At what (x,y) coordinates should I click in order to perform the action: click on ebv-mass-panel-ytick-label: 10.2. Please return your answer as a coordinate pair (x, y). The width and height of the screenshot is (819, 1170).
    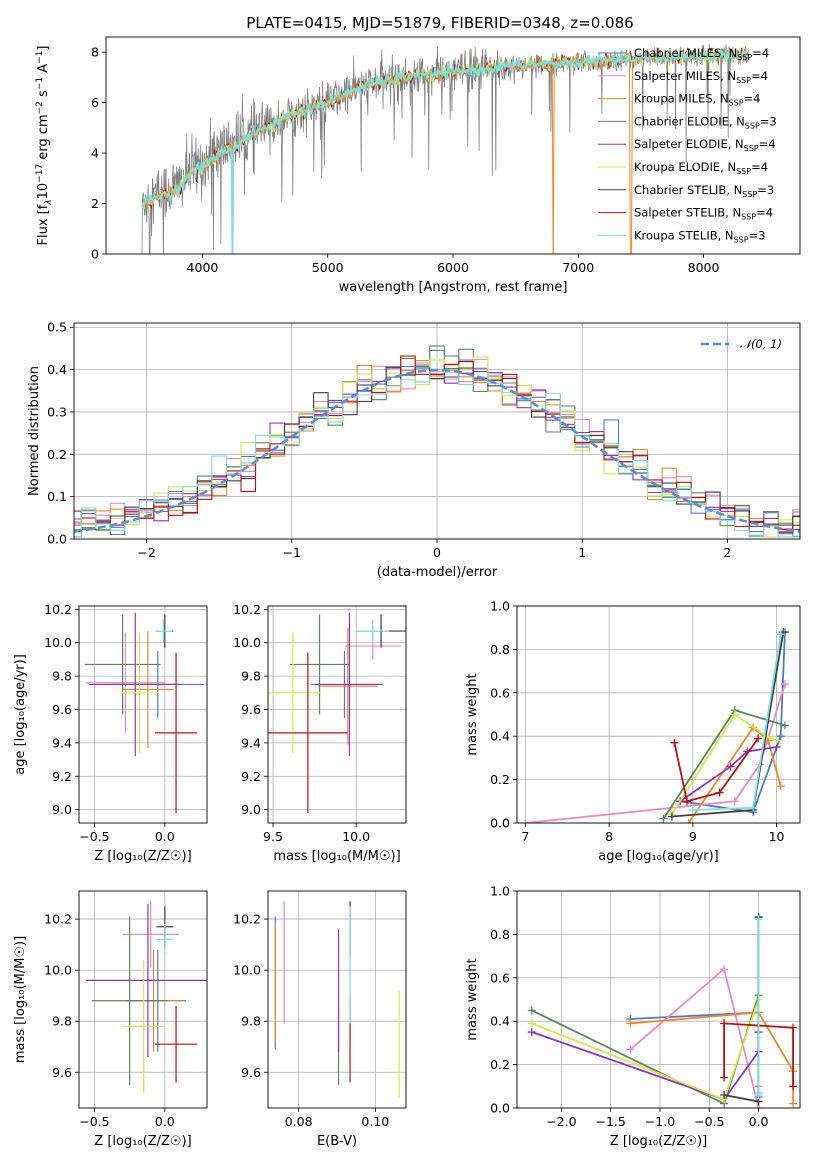
    Looking at the image, I should click on (247, 919).